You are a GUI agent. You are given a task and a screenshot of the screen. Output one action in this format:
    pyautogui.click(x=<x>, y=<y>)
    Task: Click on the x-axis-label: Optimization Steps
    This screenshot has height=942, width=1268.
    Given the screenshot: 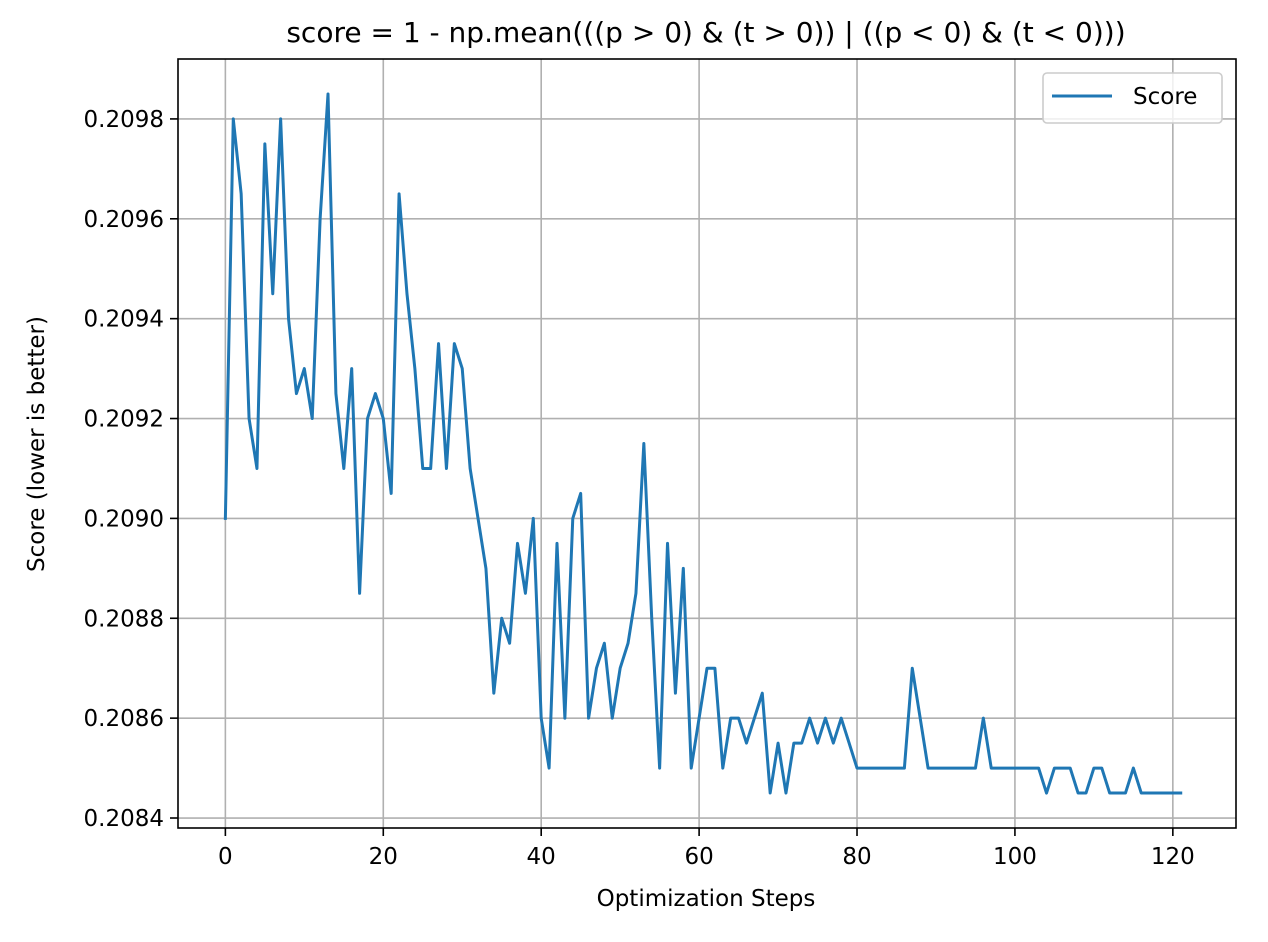 What is the action you would take?
    pyautogui.click(x=706, y=899)
    